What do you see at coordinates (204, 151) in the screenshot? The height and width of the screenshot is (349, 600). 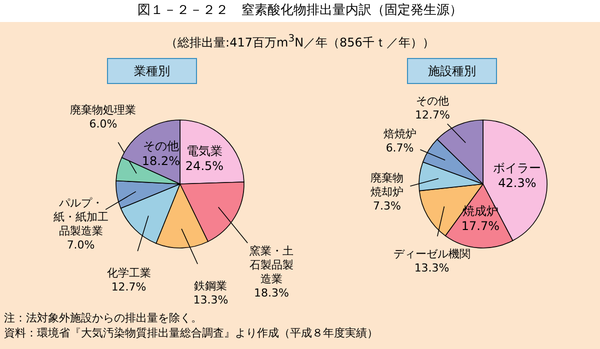 I see `slice-label: 電気業` at bounding box center [204, 151].